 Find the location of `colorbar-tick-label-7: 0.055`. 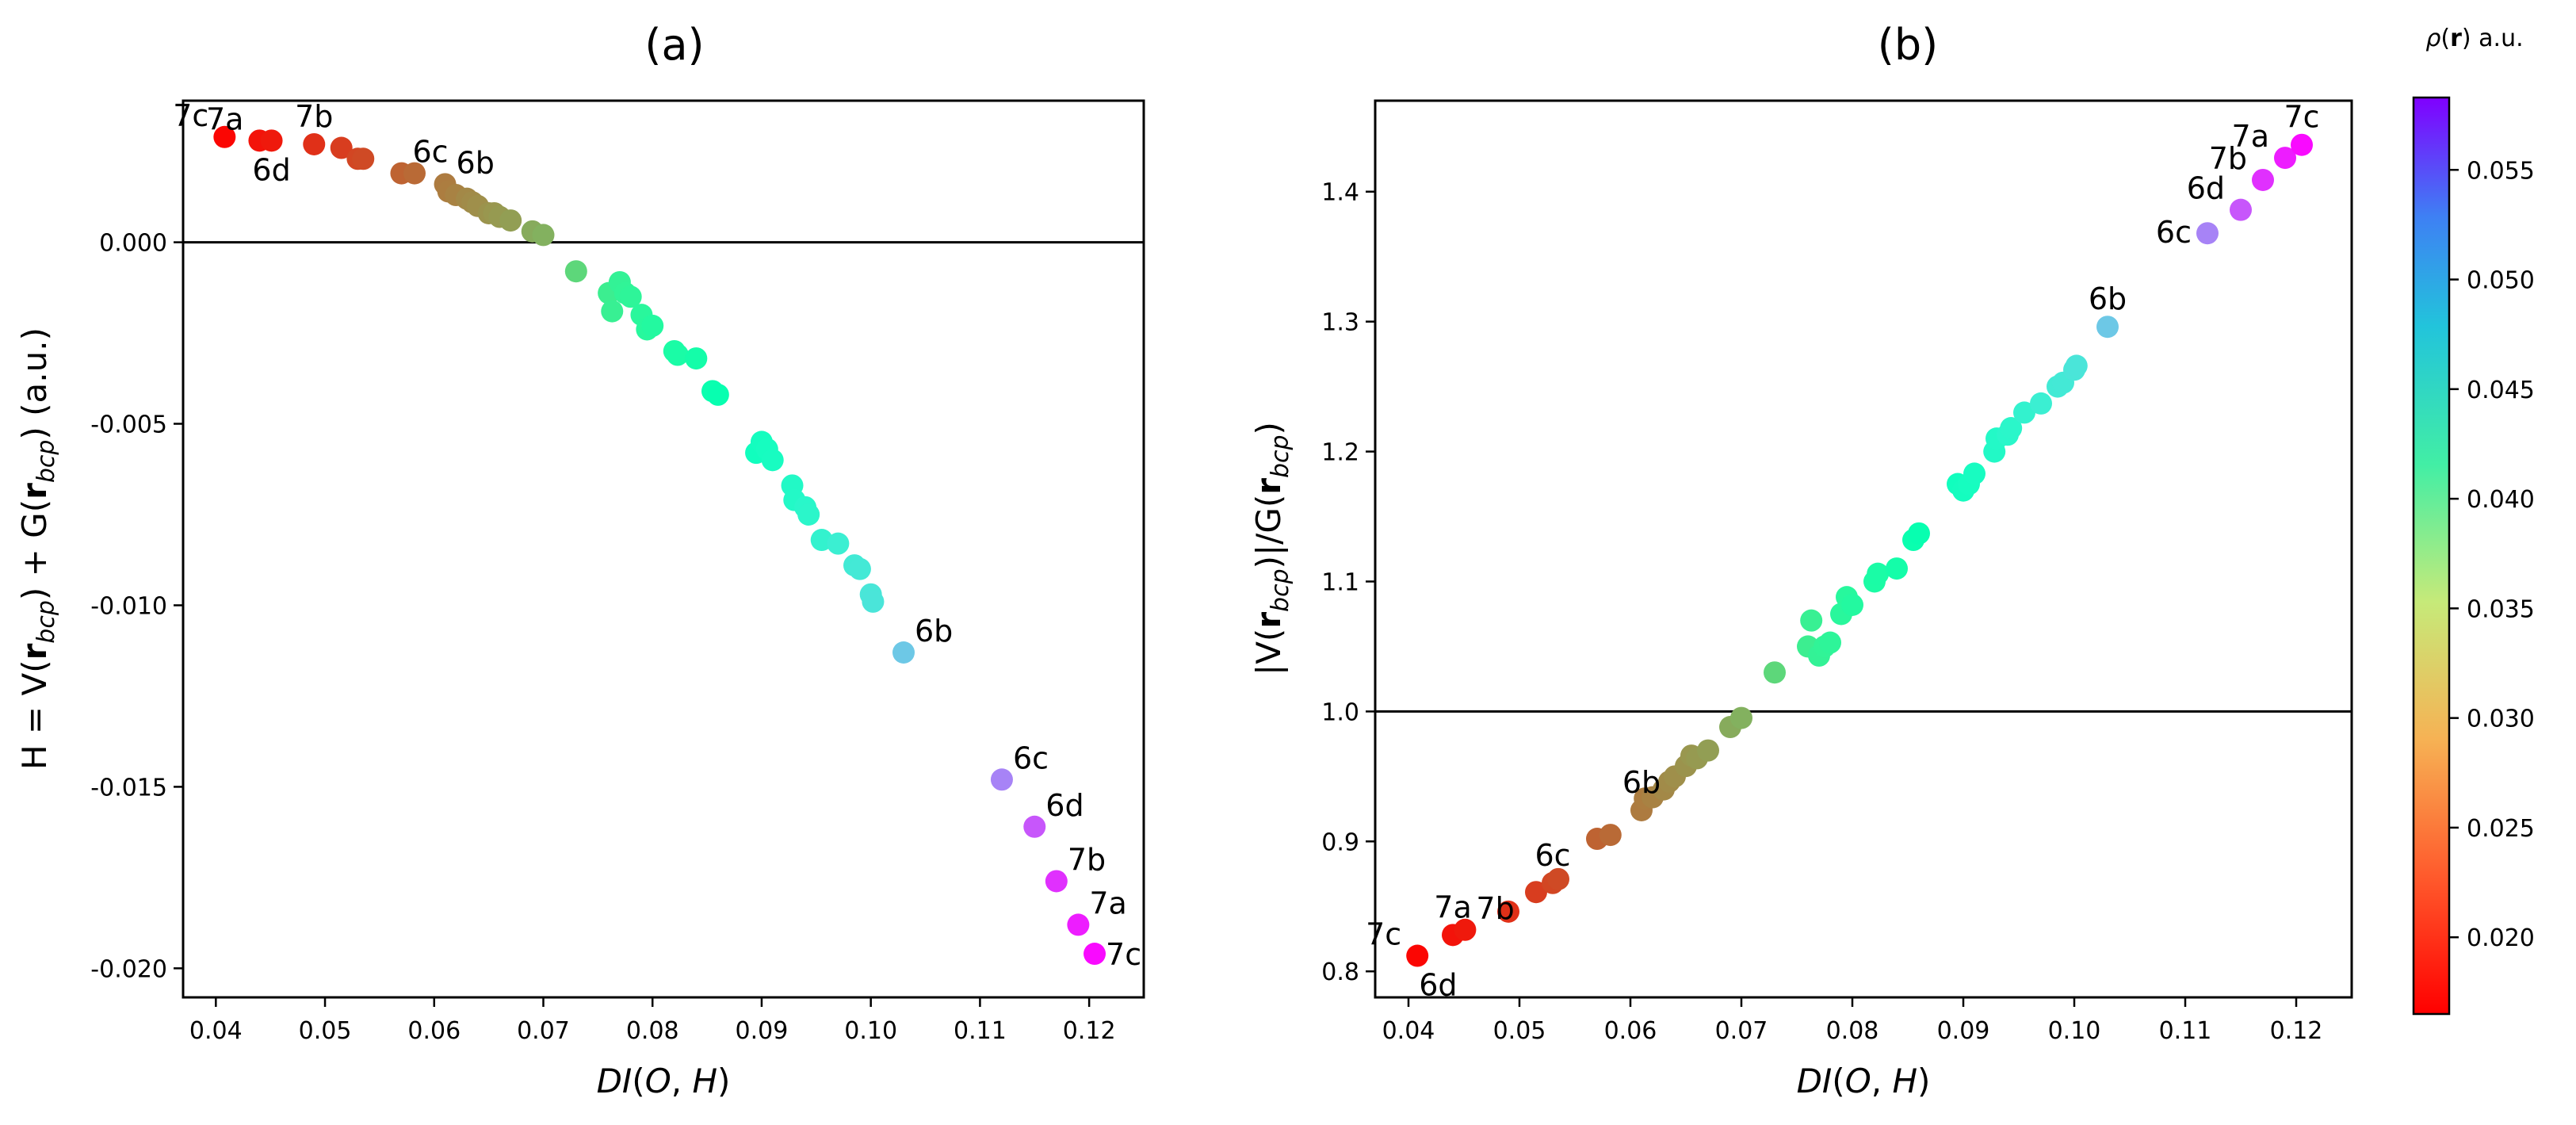

colorbar-tick-label-7: 0.055 is located at coordinates (2501, 171).